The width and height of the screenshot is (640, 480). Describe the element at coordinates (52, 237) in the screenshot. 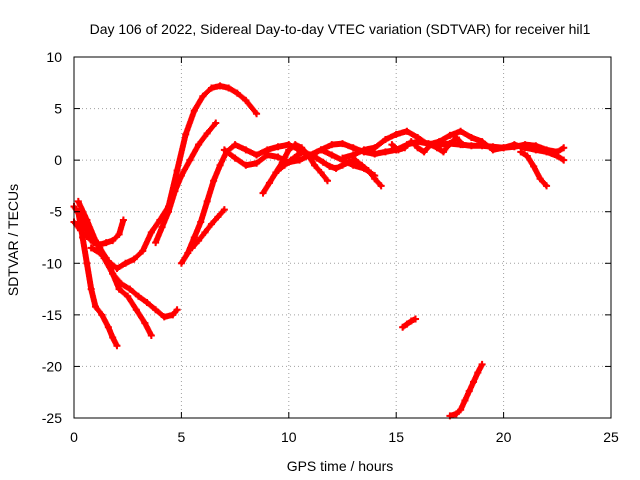

I see `y-tick-labels: -25 -20 -15 -10 -5 0 5 10` at that location.